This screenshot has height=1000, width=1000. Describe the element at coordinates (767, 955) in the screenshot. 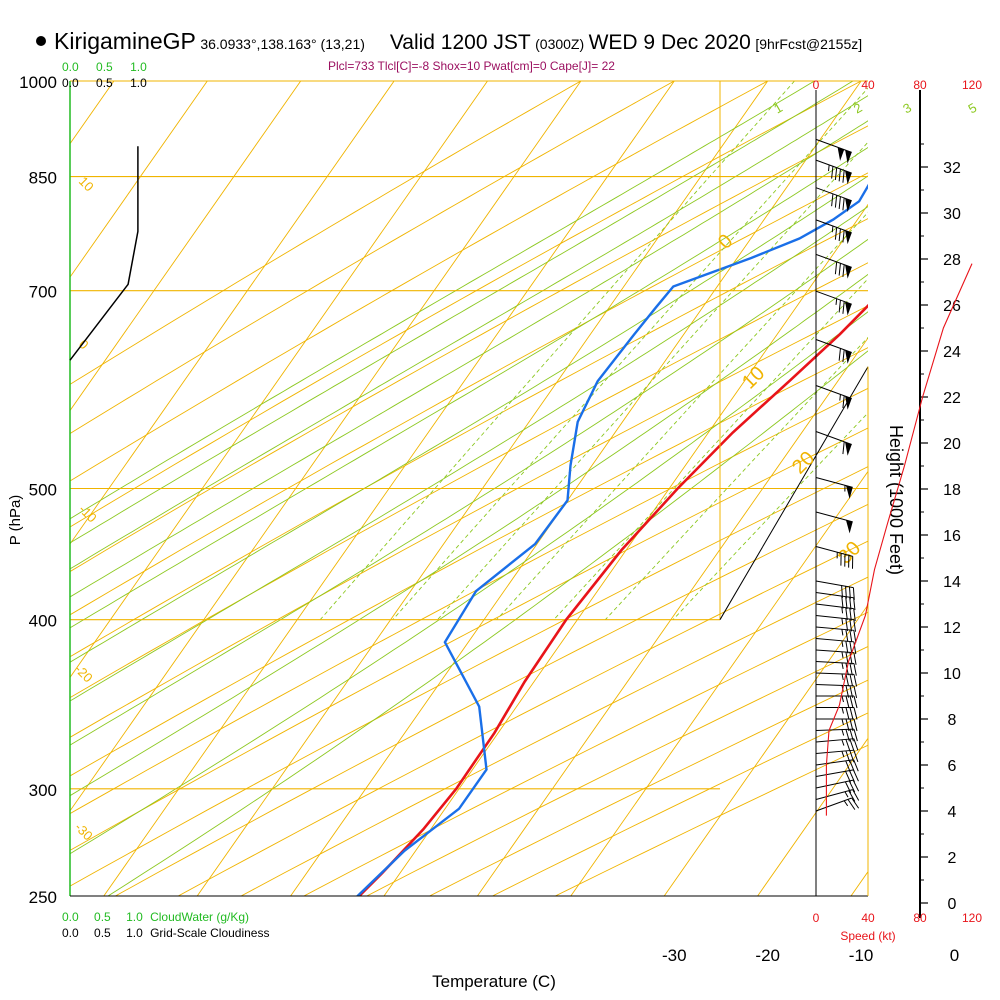

I see `temperature-tick-label: -20` at that location.